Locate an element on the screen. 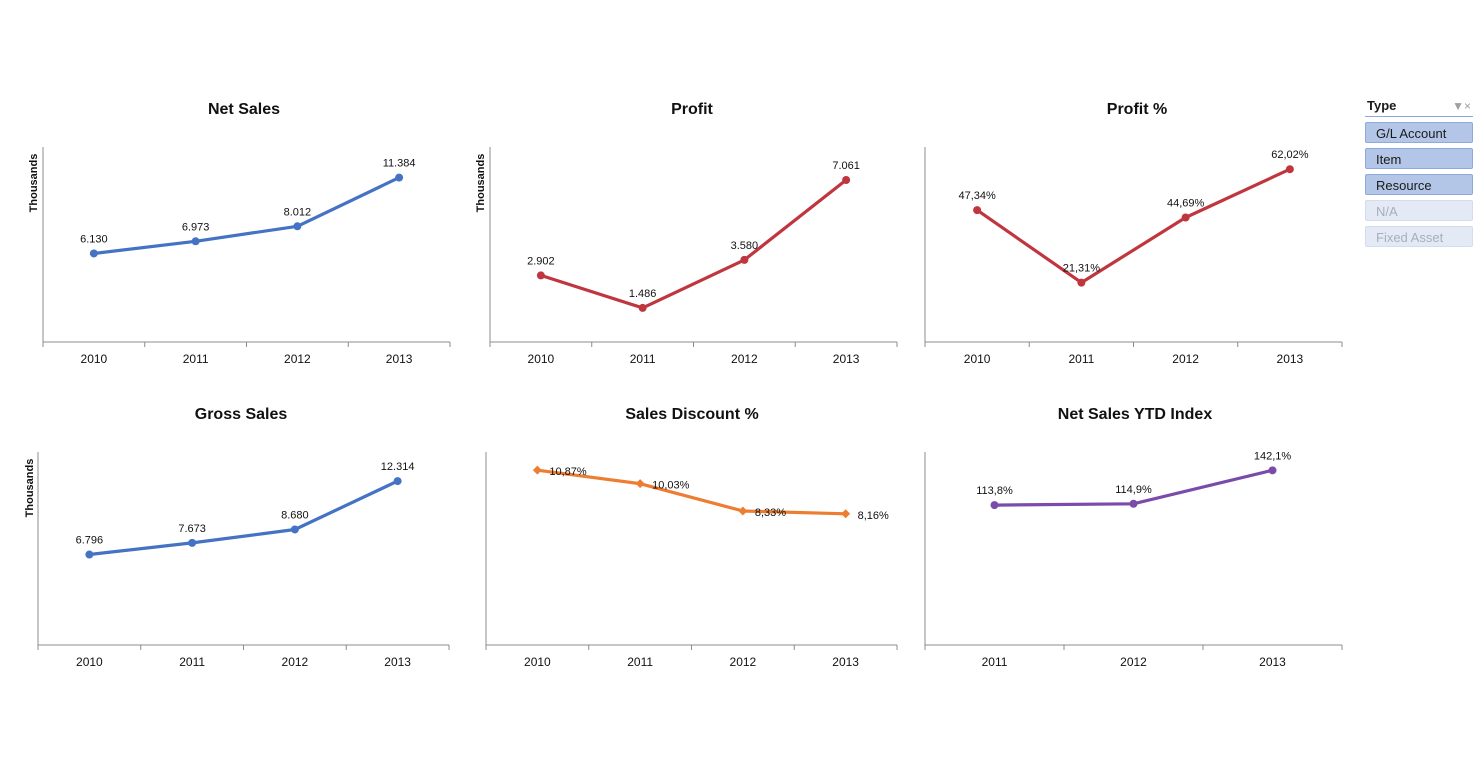 The height and width of the screenshot is (759, 1479). data-label: 142,1% is located at coordinates (1273, 456).